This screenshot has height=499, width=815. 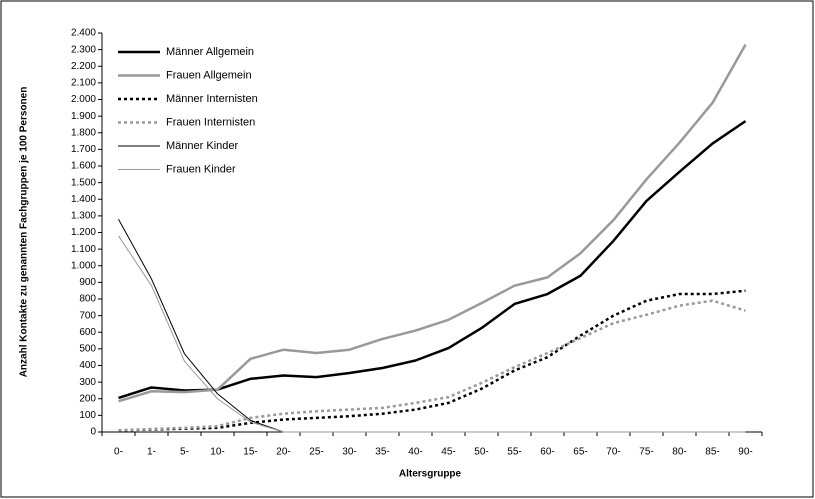 I want to click on x-tick-label: 0-, so click(x=118, y=452).